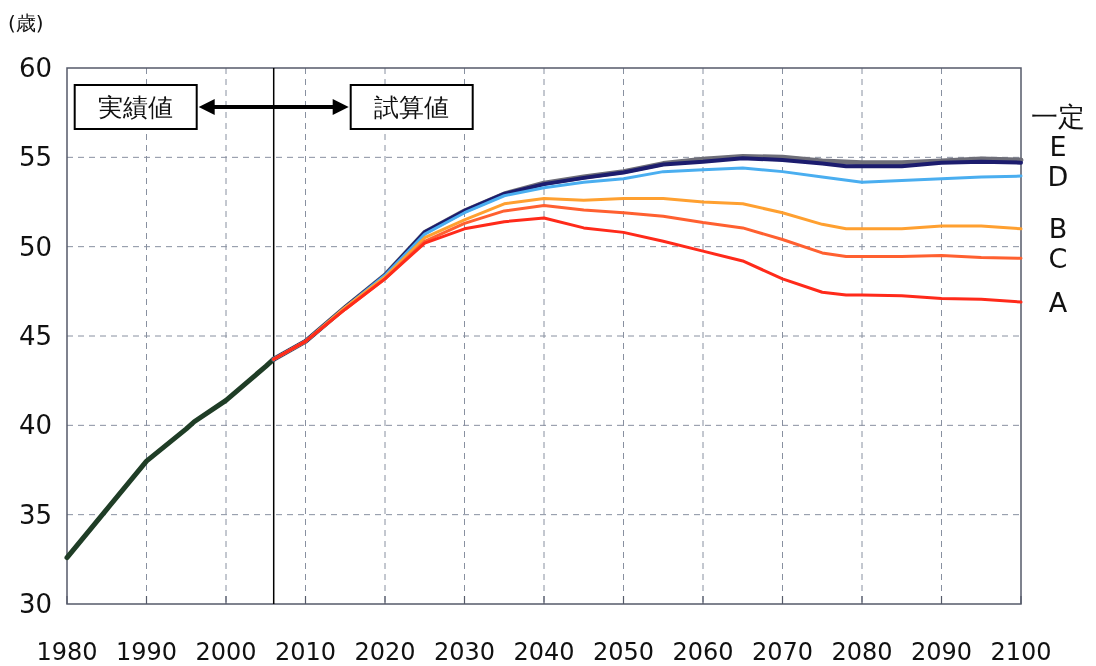 The width and height of the screenshot is (1096, 666). Describe the element at coordinates (941, 652) in the screenshot. I see `x-tick-label: 2090` at that location.